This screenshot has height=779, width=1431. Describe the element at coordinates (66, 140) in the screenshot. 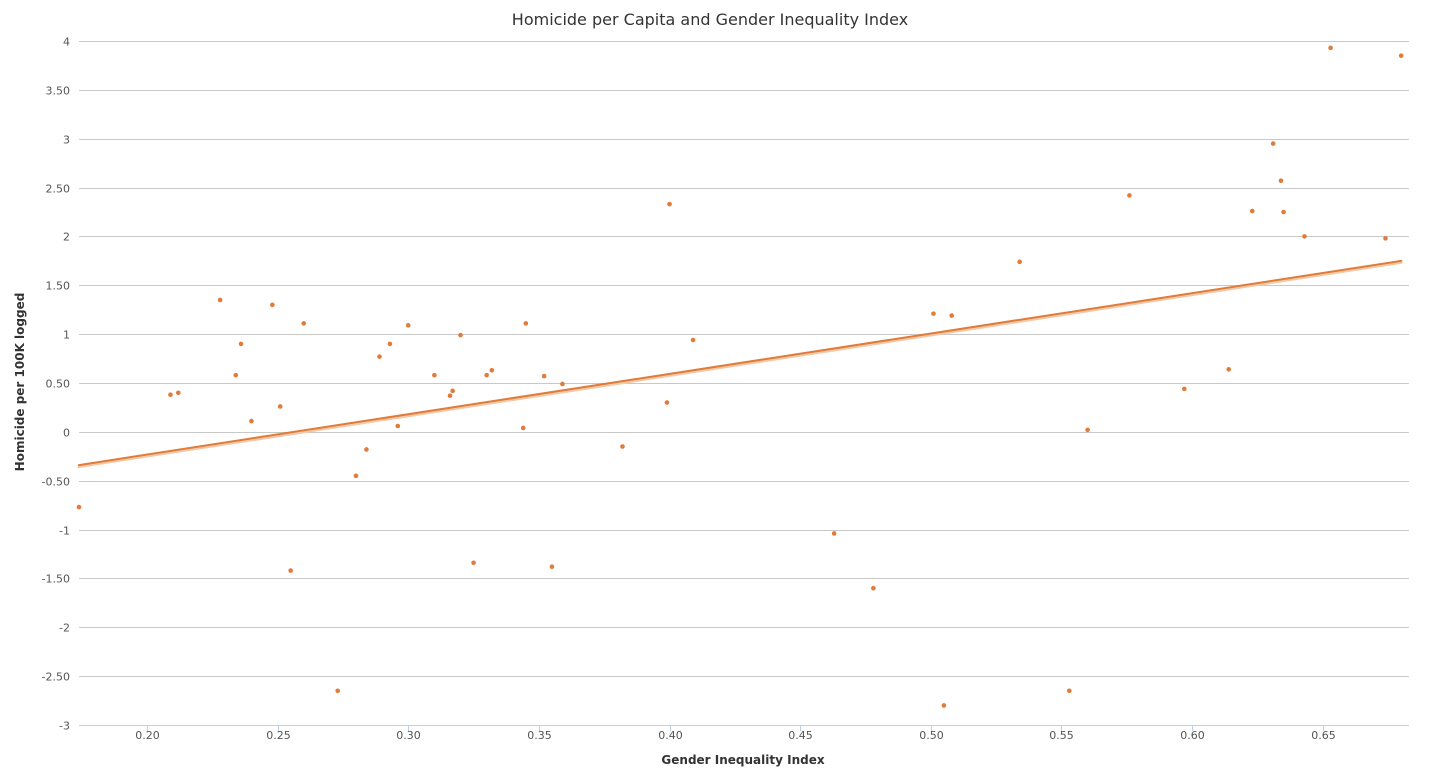

I see `y-tick-label: 3` at that location.